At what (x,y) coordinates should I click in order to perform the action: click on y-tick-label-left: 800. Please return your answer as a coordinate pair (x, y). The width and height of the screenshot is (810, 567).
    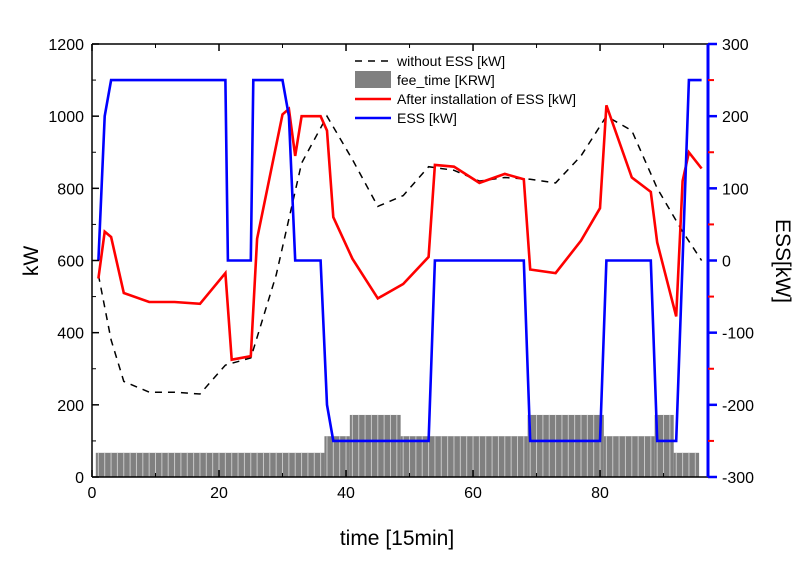
    Looking at the image, I should click on (70, 189).